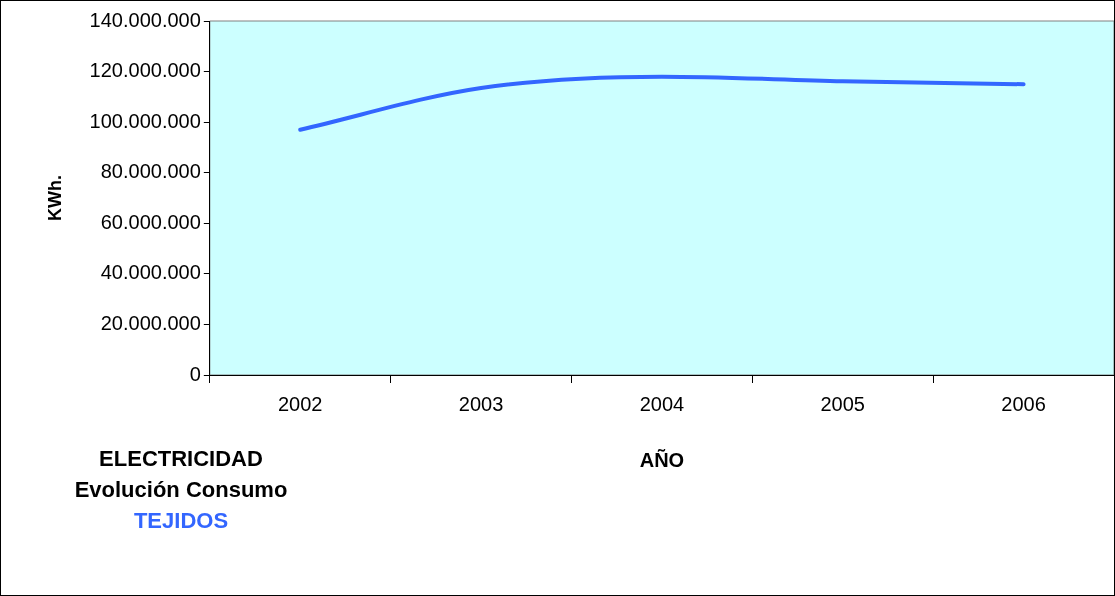  What do you see at coordinates (145, 120) in the screenshot?
I see `y-tick-label: 100.000.000` at bounding box center [145, 120].